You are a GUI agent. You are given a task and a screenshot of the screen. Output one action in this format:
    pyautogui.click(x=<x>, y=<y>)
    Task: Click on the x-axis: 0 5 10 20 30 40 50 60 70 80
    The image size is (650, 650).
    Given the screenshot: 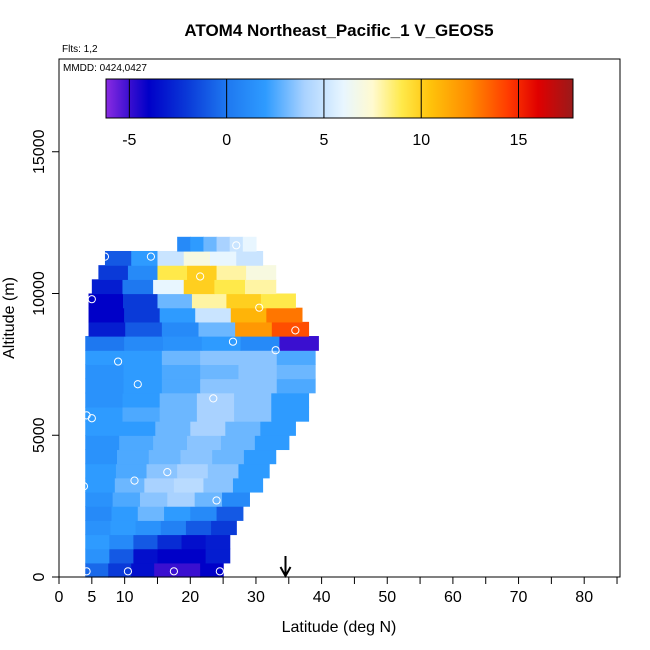 What is the action you would take?
    pyautogui.click(x=336, y=591)
    